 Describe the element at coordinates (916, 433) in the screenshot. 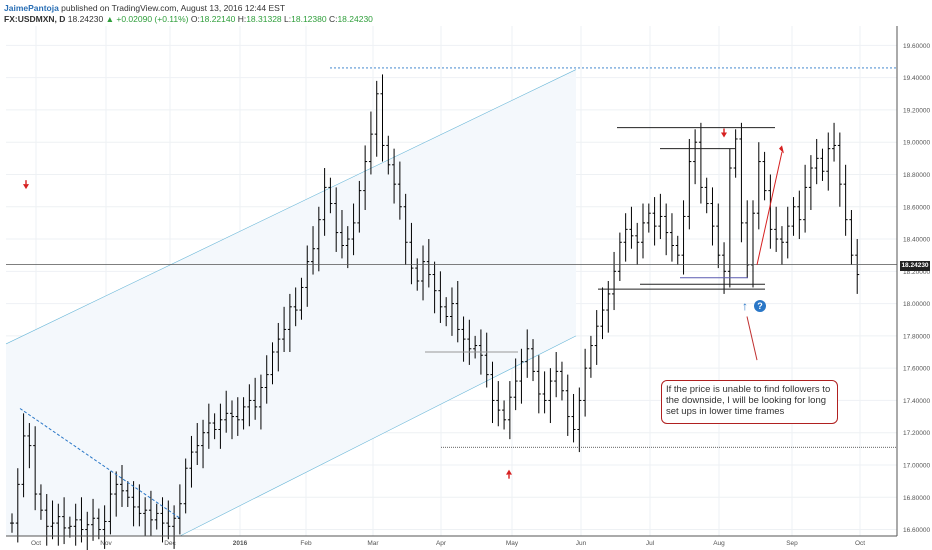

I see `y-tick-label: 17.20000` at that location.